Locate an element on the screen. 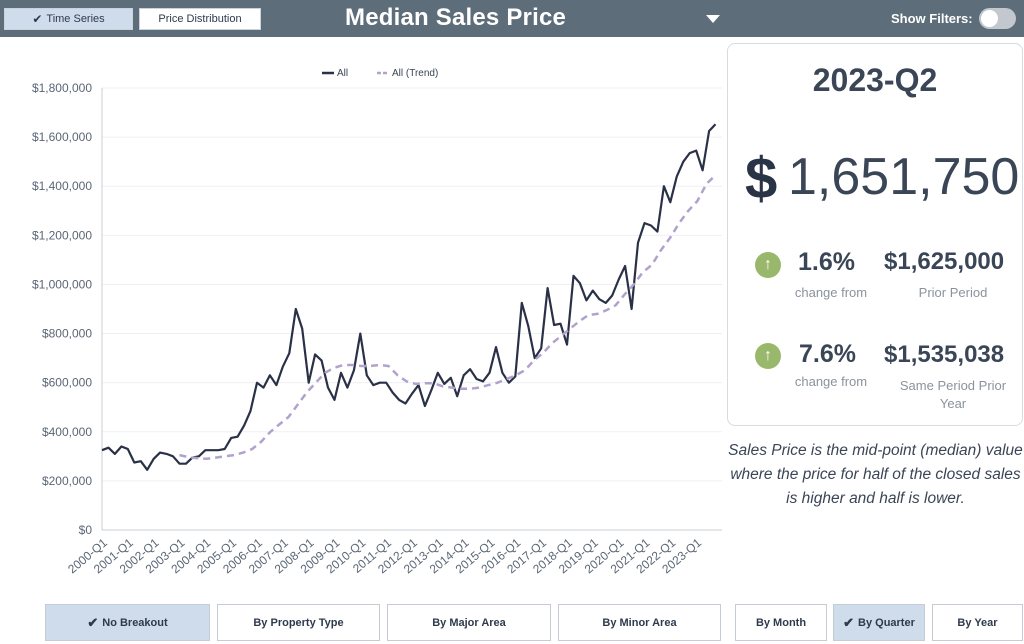  by-major-area-label: By Major Area is located at coordinates (469, 622).